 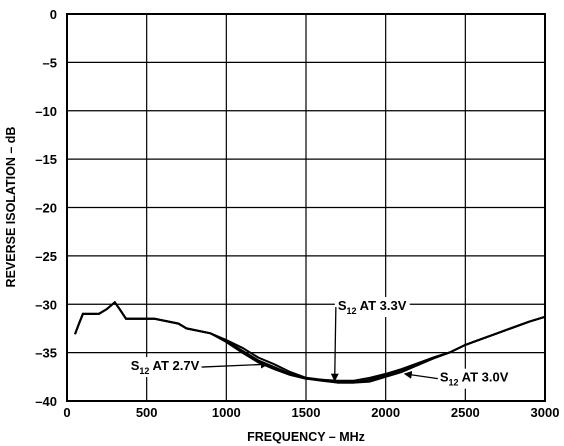 I want to click on y-tick-label: –20, so click(x=46, y=208).